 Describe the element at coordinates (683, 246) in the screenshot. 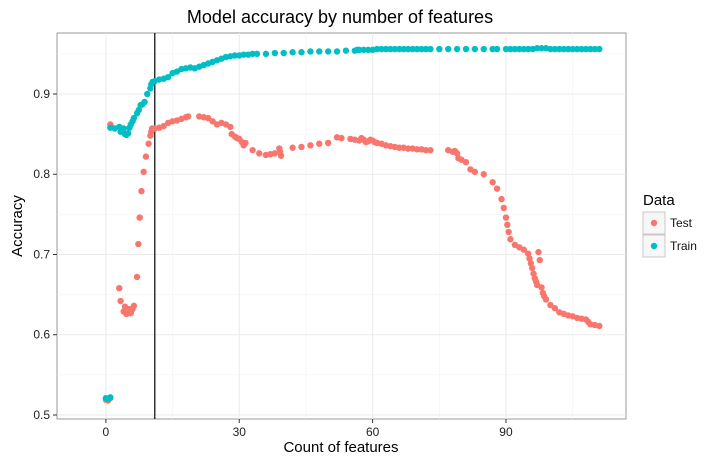

I see `legend-label-train: Train` at that location.